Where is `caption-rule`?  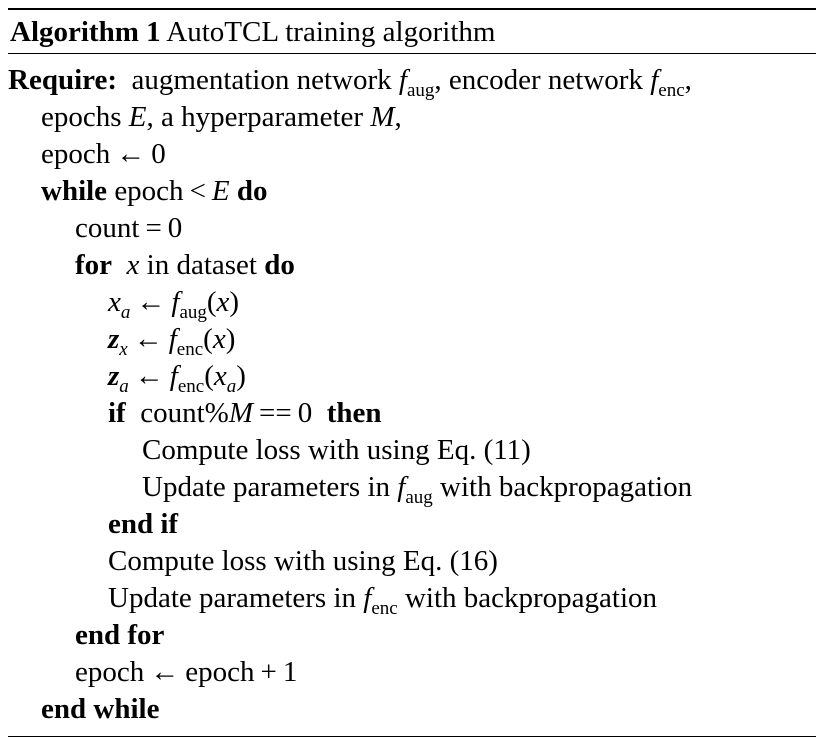 caption-rule is located at coordinates (412, 53).